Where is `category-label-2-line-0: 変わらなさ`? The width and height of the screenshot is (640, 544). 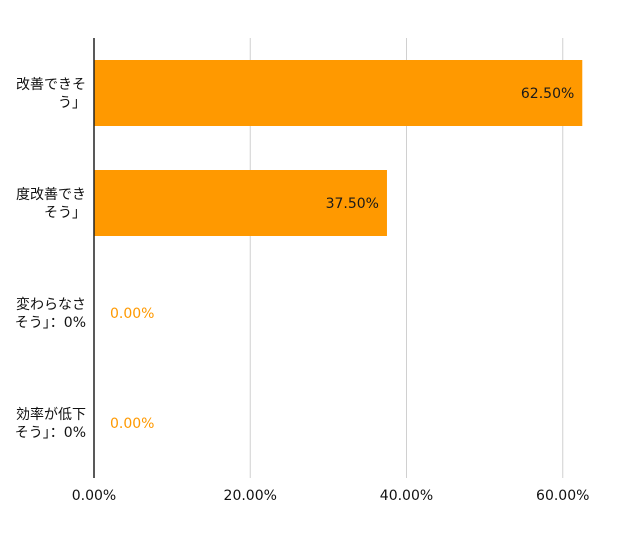
category-label-2-line-0: 変わらなさ is located at coordinates (51, 304).